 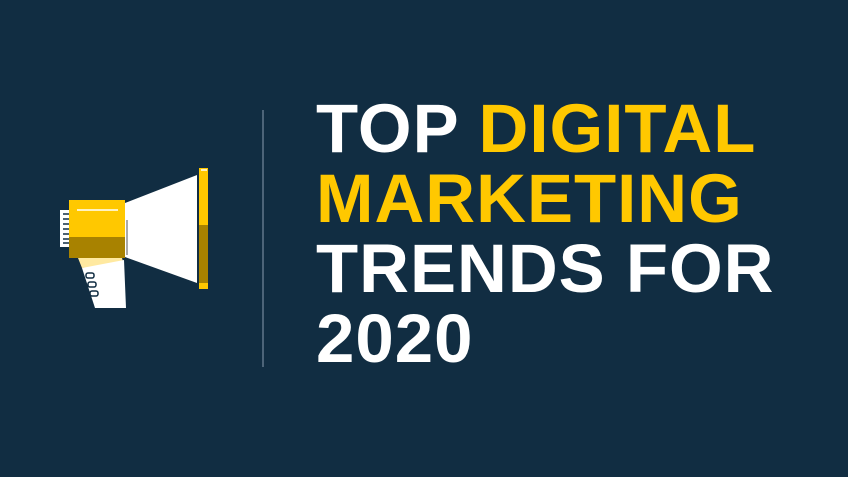 What do you see at coordinates (545, 268) in the screenshot?
I see `headline-trends-for: TRENDS FOR` at bounding box center [545, 268].